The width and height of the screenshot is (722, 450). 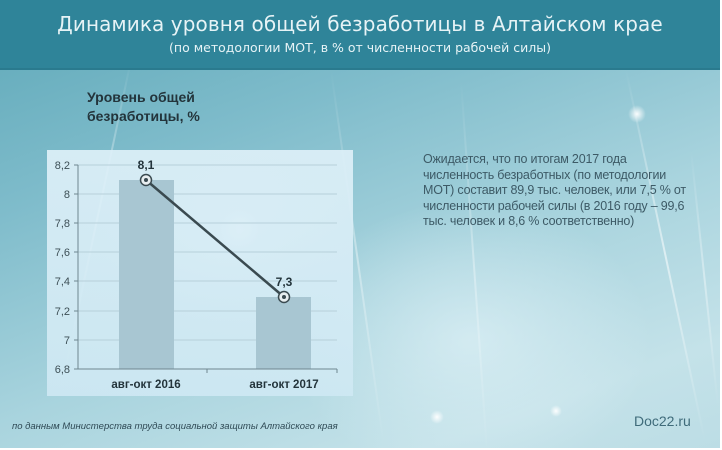 I want to click on y-tick-labels: 8,2 8 7,8 7,6 7,4 7,2 7 6,8, so click(x=62, y=268).